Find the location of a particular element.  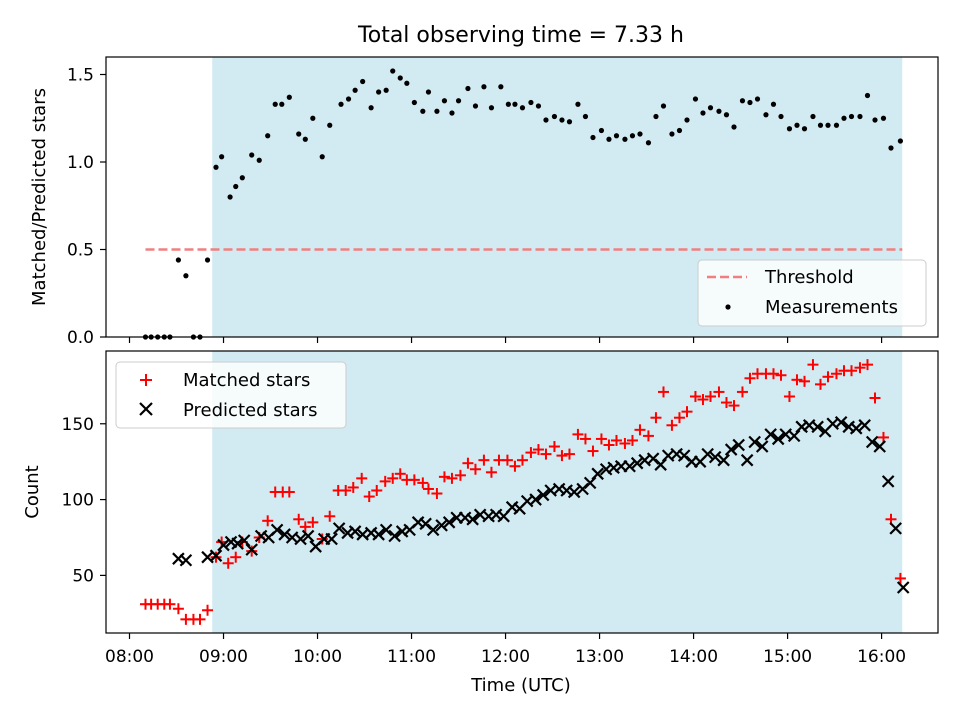

threshold-legend-label: Threshold is located at coordinates (809, 277).